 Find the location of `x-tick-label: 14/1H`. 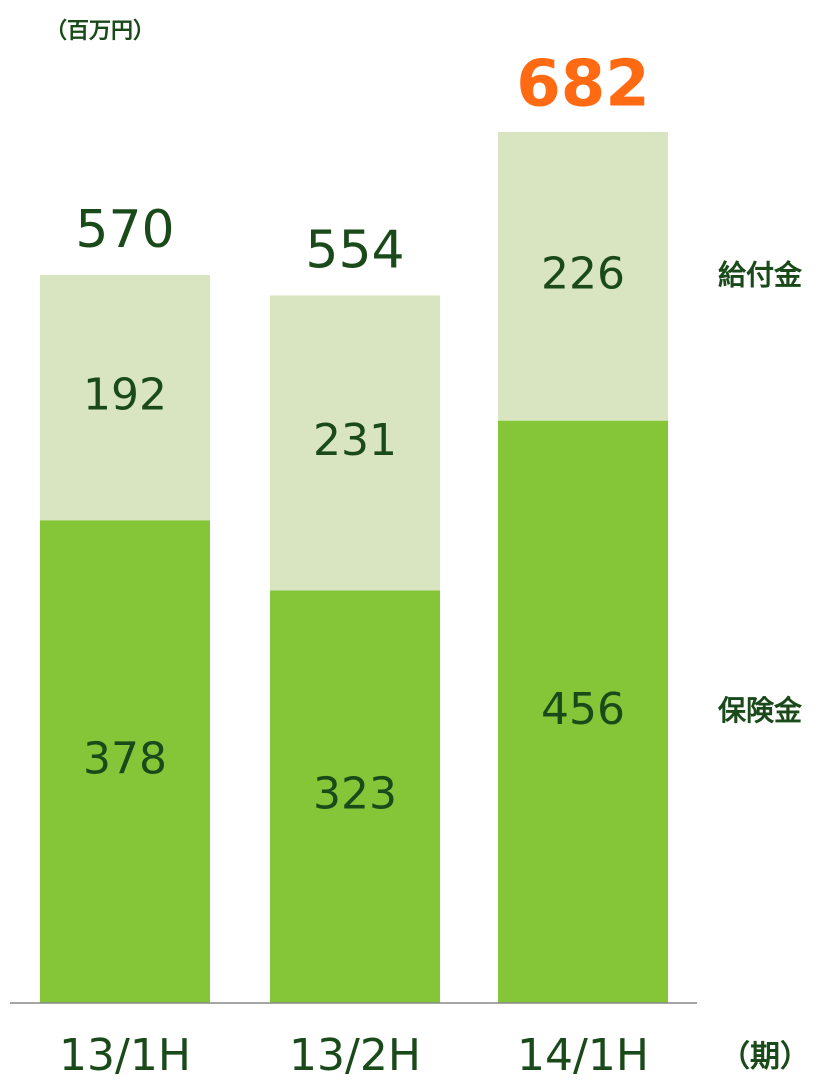

x-tick-label: 14/1H is located at coordinates (583, 1055).